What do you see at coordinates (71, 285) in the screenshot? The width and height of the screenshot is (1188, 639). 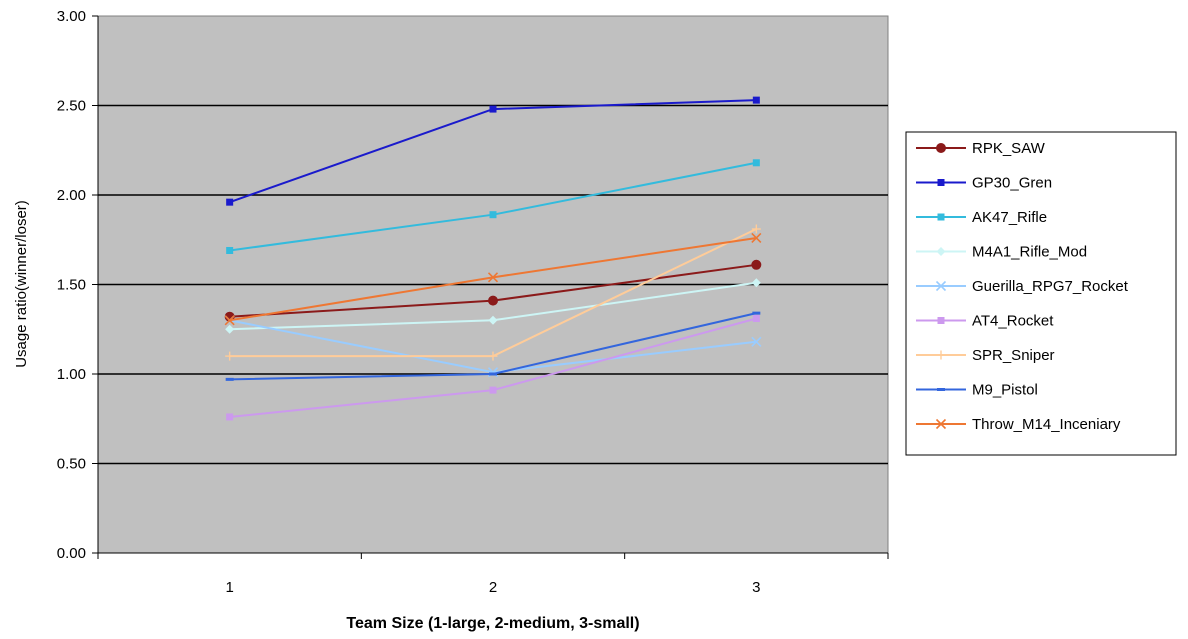 I see `y-tick-label: 1.50` at bounding box center [71, 285].